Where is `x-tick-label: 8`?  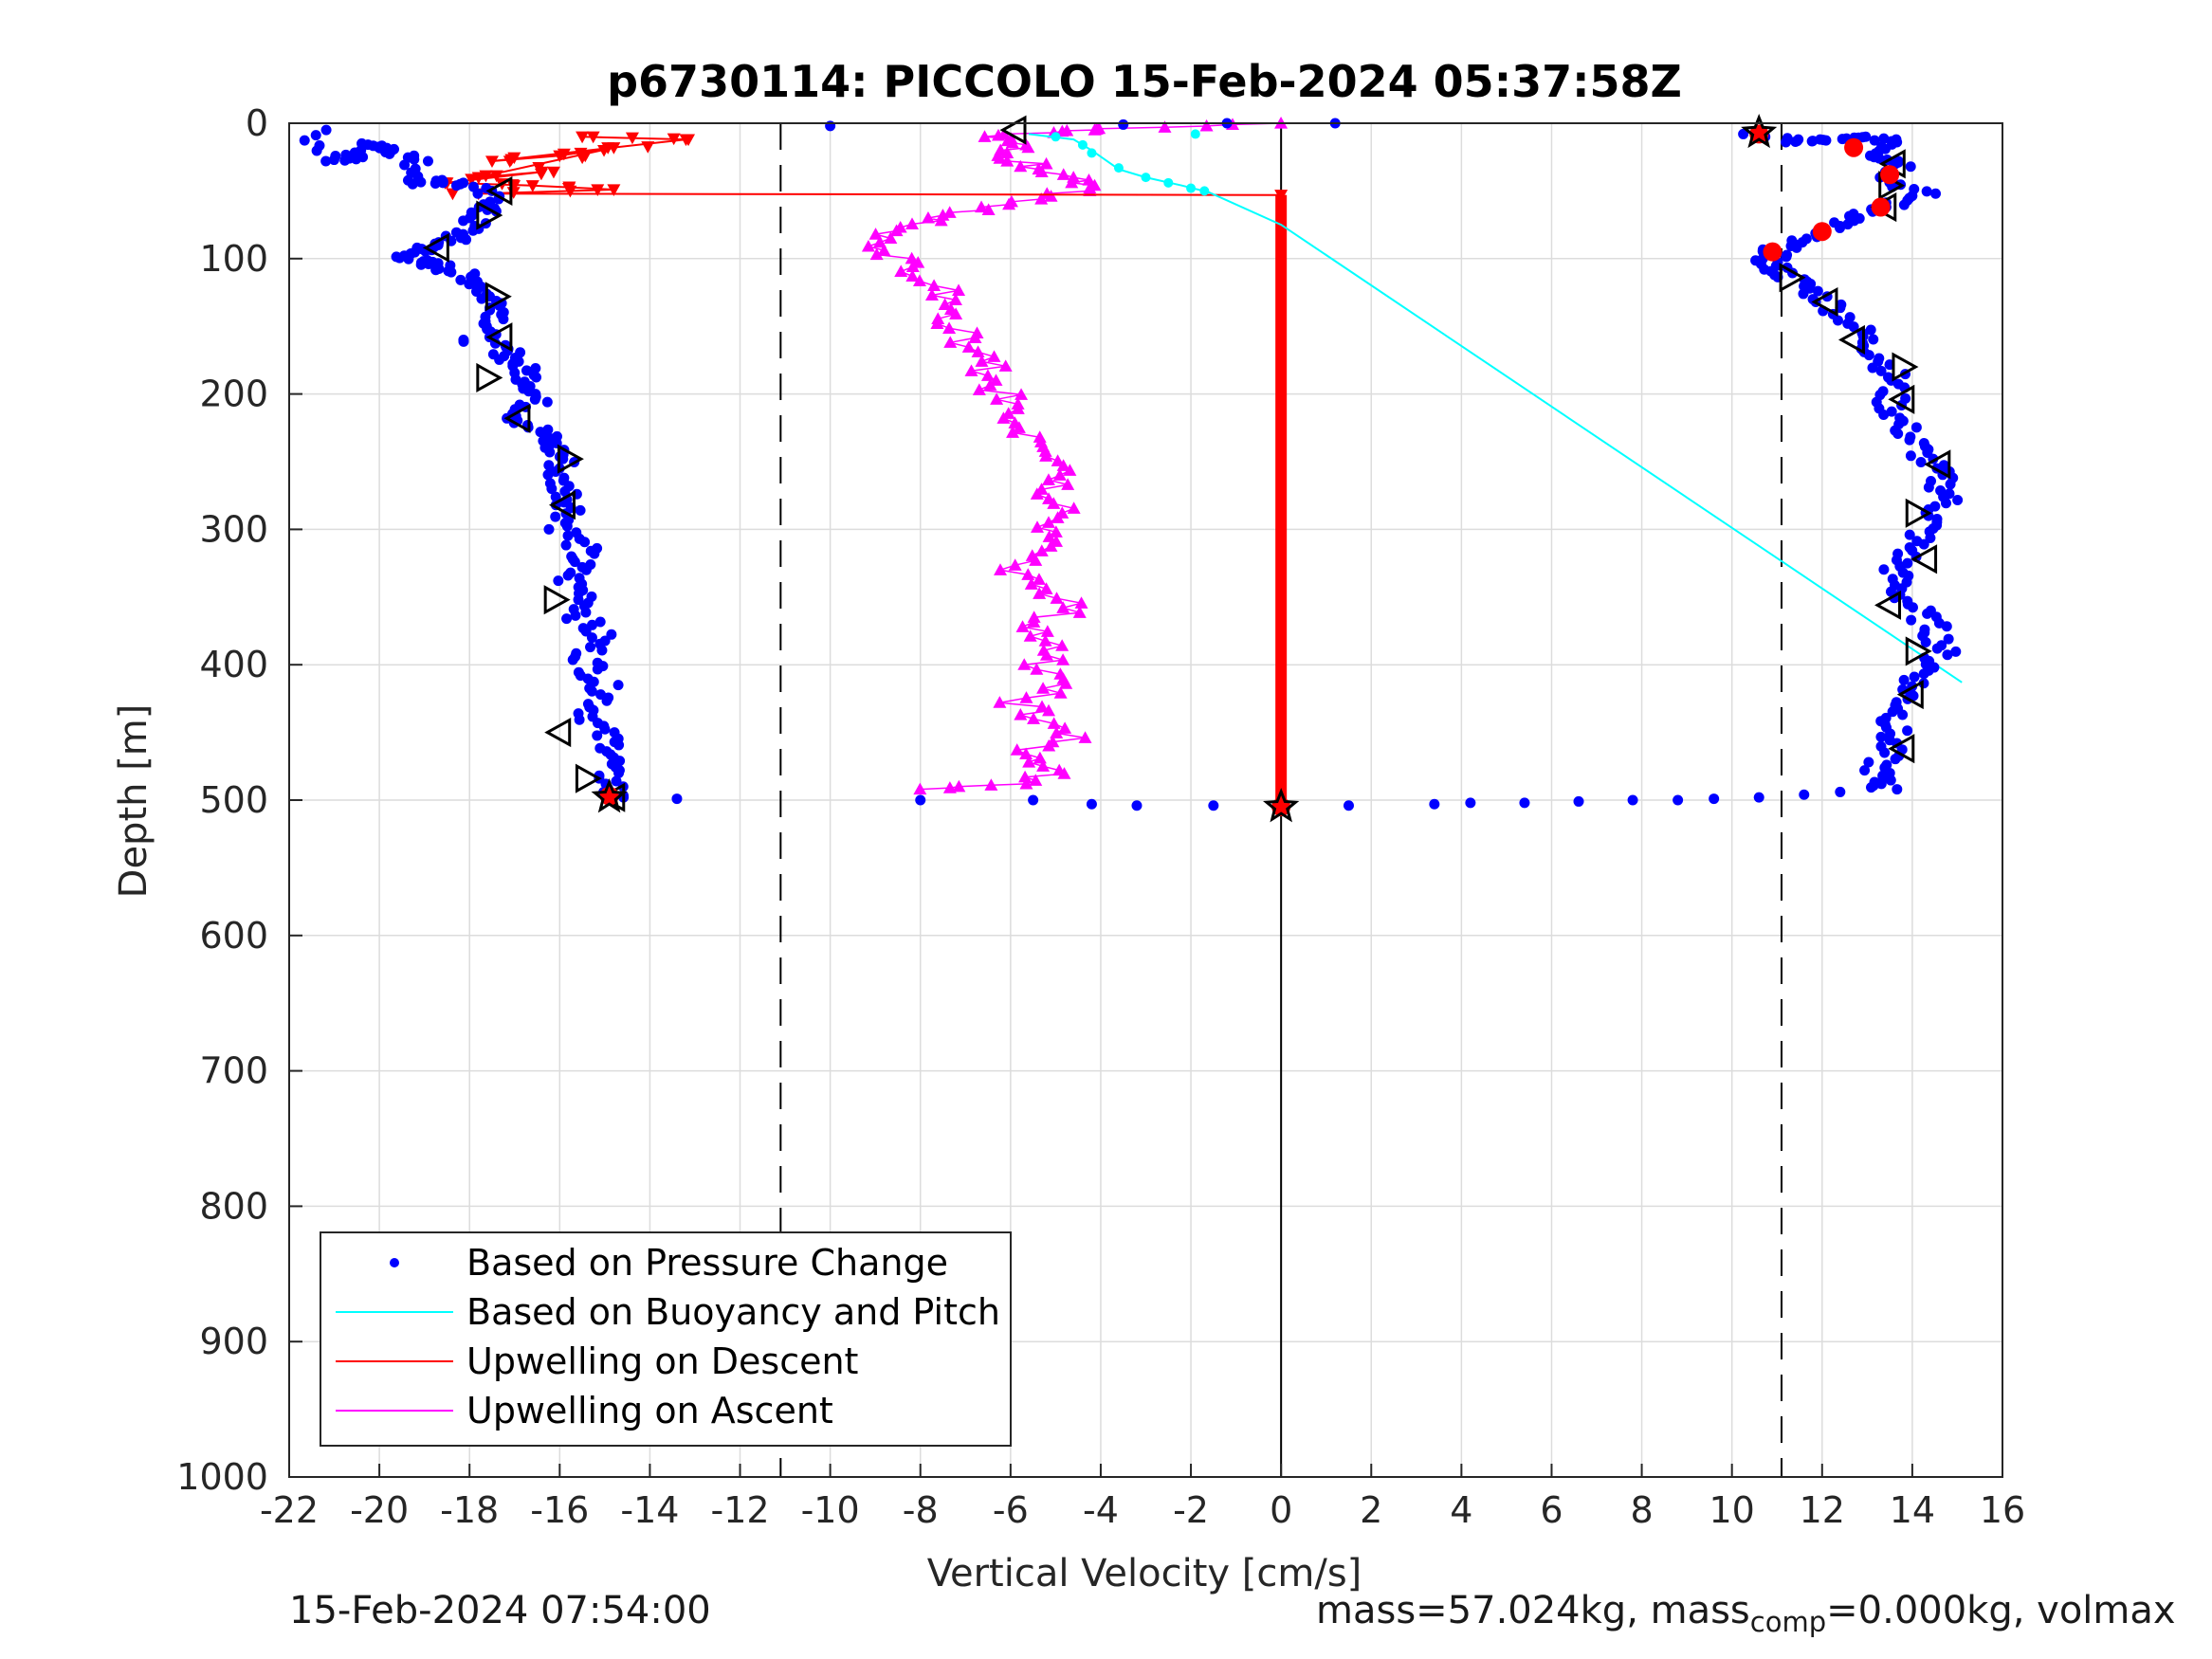 x-tick-label: 8 is located at coordinates (1641, 1510).